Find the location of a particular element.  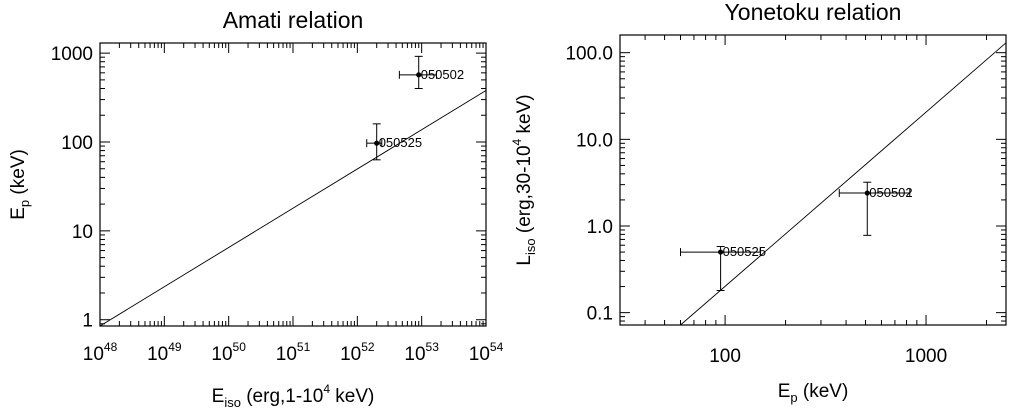

amati-x-tick-exp: 54 is located at coordinates (497, 347).